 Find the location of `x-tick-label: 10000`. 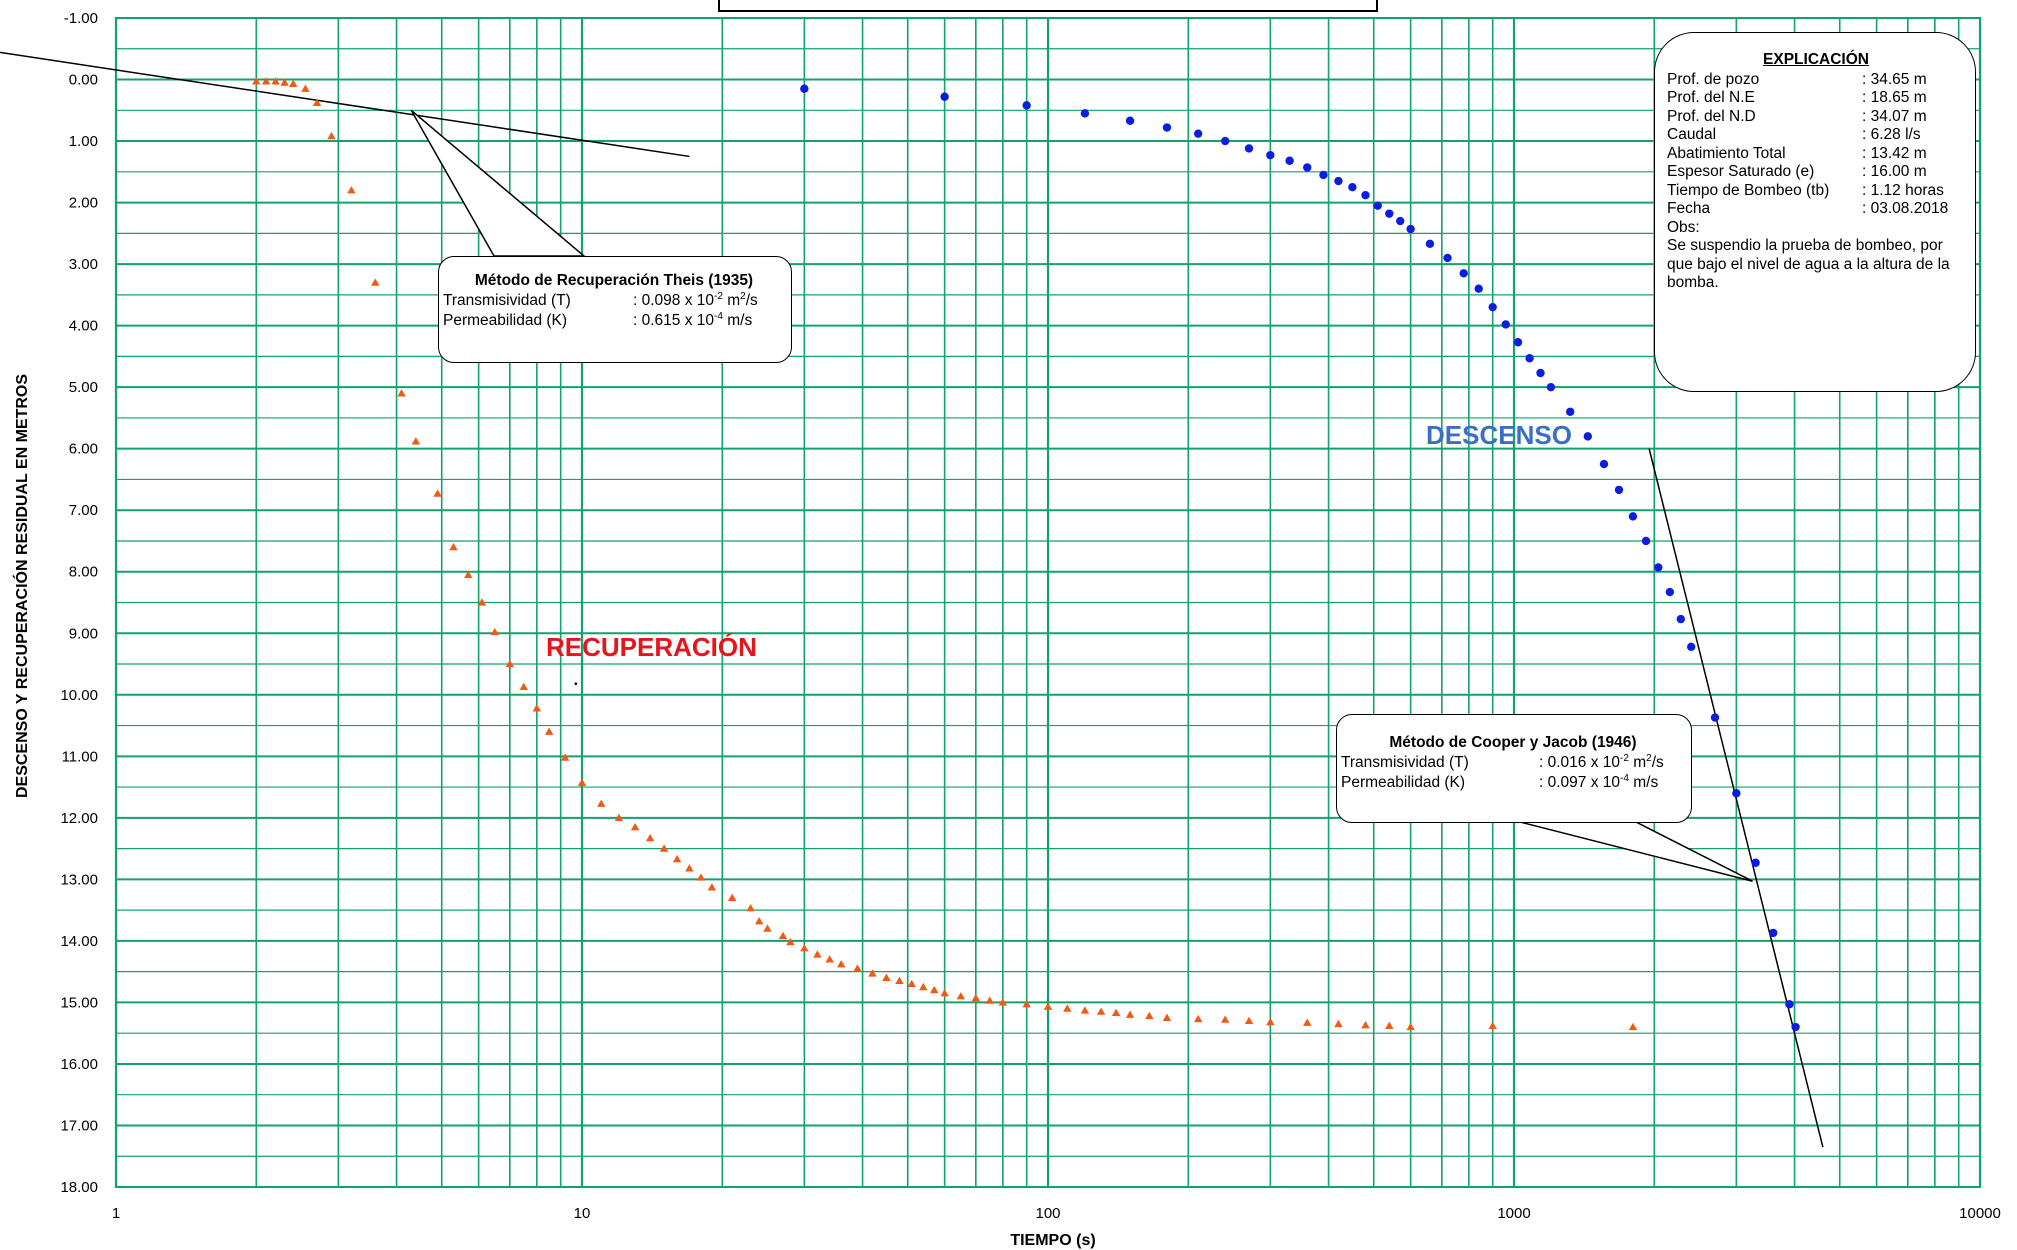

x-tick-label: 10000 is located at coordinates (1980, 1213).